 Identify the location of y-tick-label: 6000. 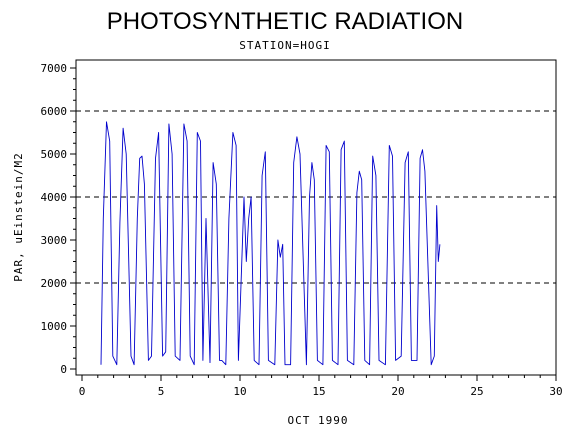
(54, 111).